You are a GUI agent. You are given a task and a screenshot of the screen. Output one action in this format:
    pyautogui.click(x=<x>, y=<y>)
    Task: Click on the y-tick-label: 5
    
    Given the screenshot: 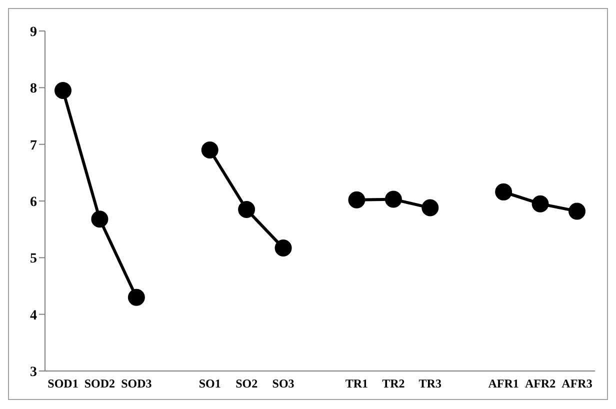 What is the action you would take?
    pyautogui.click(x=33, y=259)
    